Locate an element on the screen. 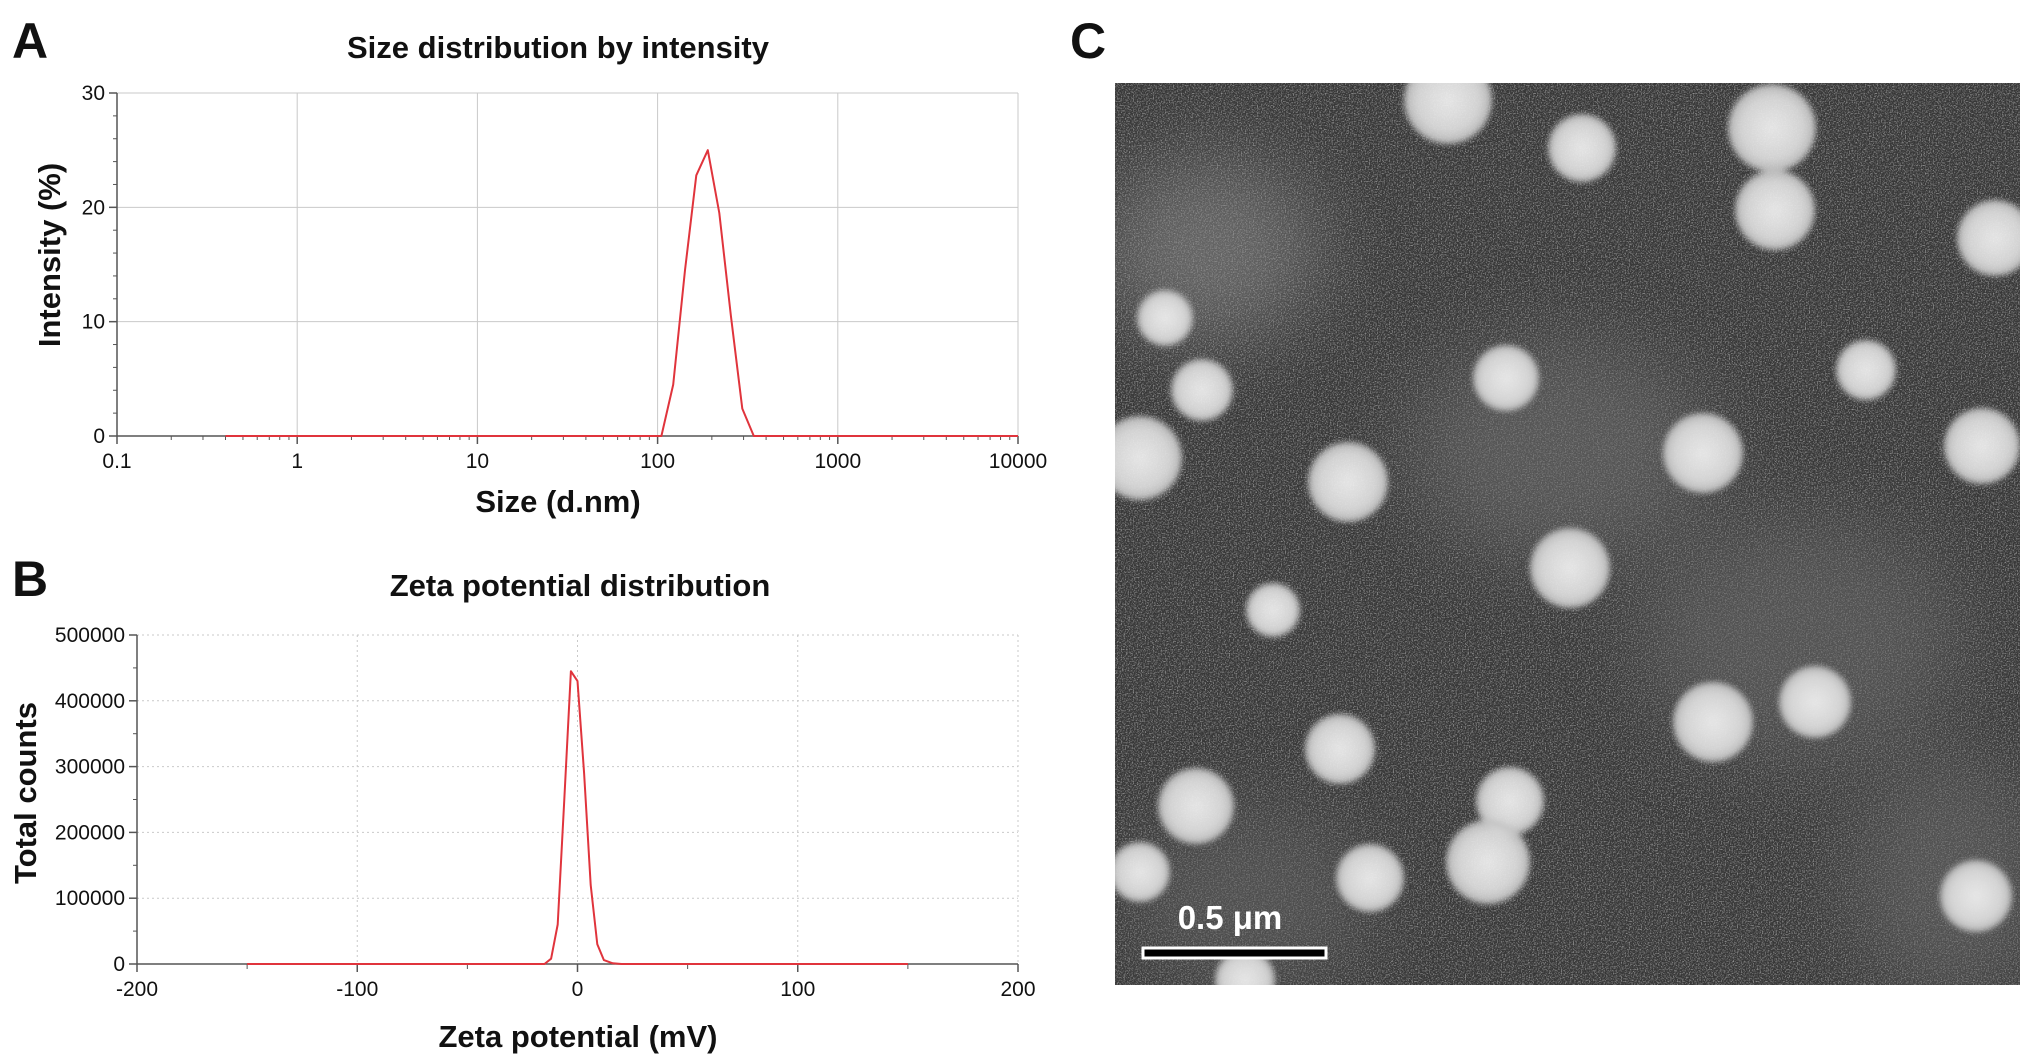 The image size is (2031, 1064). zeta-chart-title: Zeta potential distribution is located at coordinates (580, 585).